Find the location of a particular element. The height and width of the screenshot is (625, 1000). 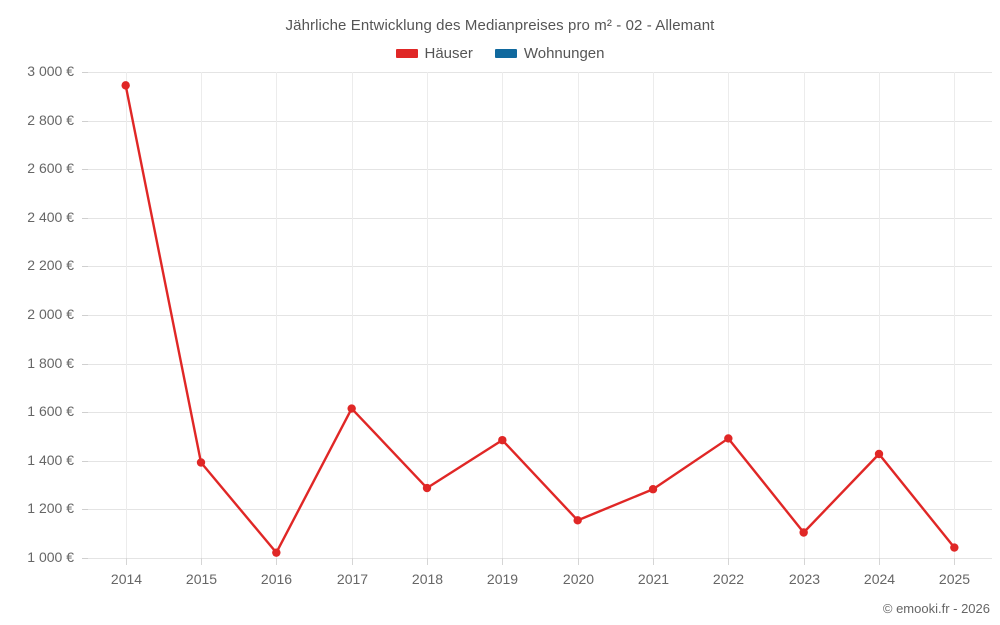

y-axis-tick-label: 1 000 € is located at coordinates (50, 557).